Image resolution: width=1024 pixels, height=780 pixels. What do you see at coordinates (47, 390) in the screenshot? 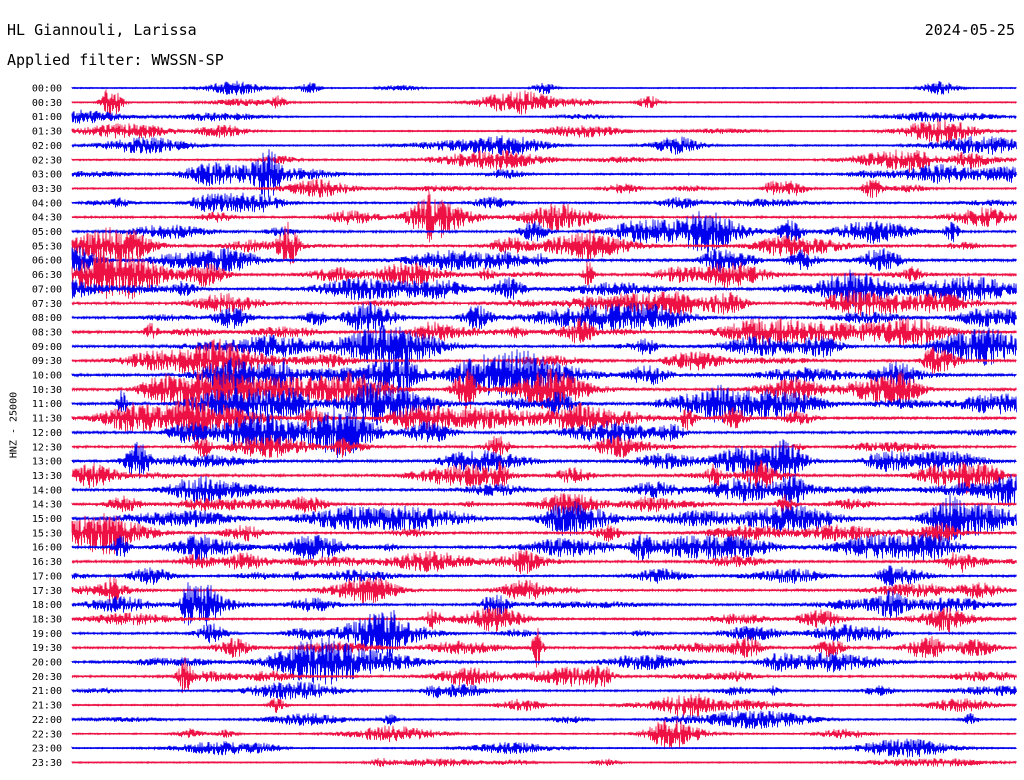
I see `row-time-label: 10:30` at bounding box center [47, 390].